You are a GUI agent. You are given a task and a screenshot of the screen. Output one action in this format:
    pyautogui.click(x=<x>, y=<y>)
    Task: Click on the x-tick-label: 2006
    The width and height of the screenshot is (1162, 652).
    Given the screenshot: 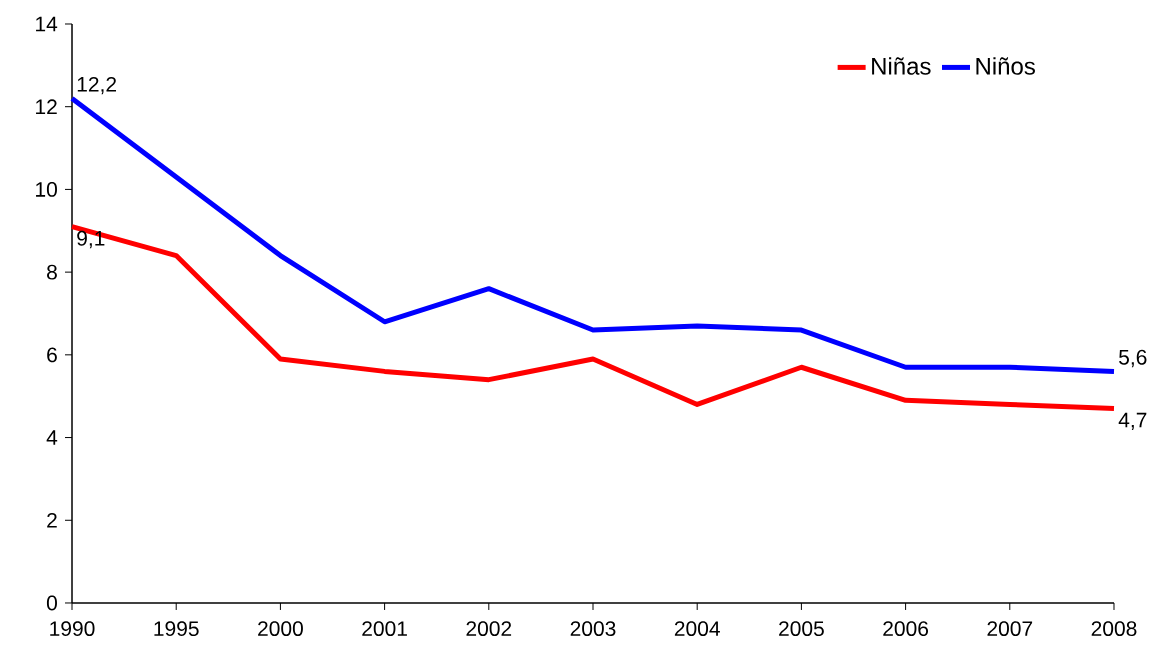 What is the action you would take?
    pyautogui.click(x=906, y=629)
    